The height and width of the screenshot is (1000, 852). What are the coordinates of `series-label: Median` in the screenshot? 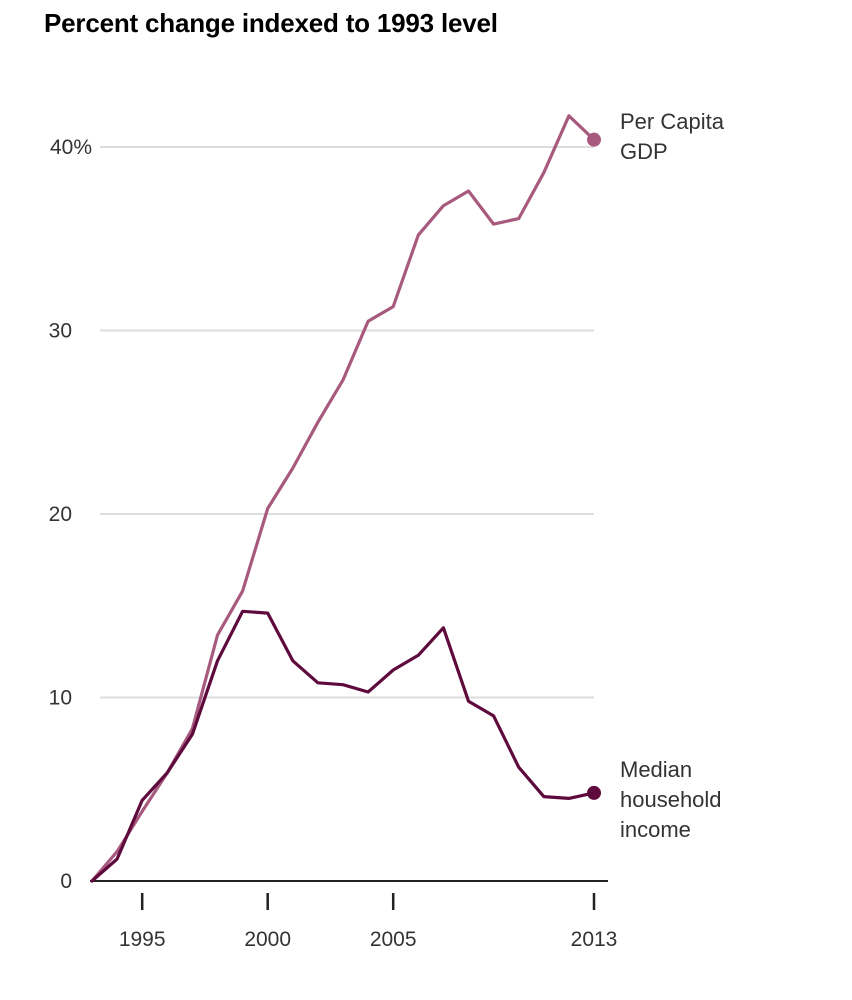 It's located at (656, 769).